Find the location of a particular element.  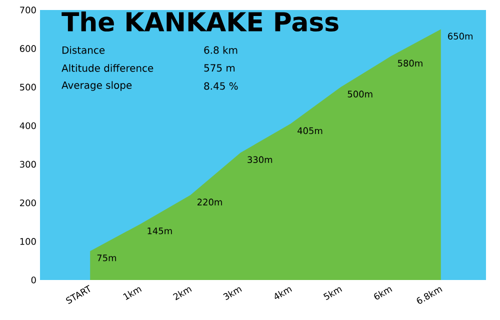

x-tick-label: 1km is located at coordinates (132, 293).